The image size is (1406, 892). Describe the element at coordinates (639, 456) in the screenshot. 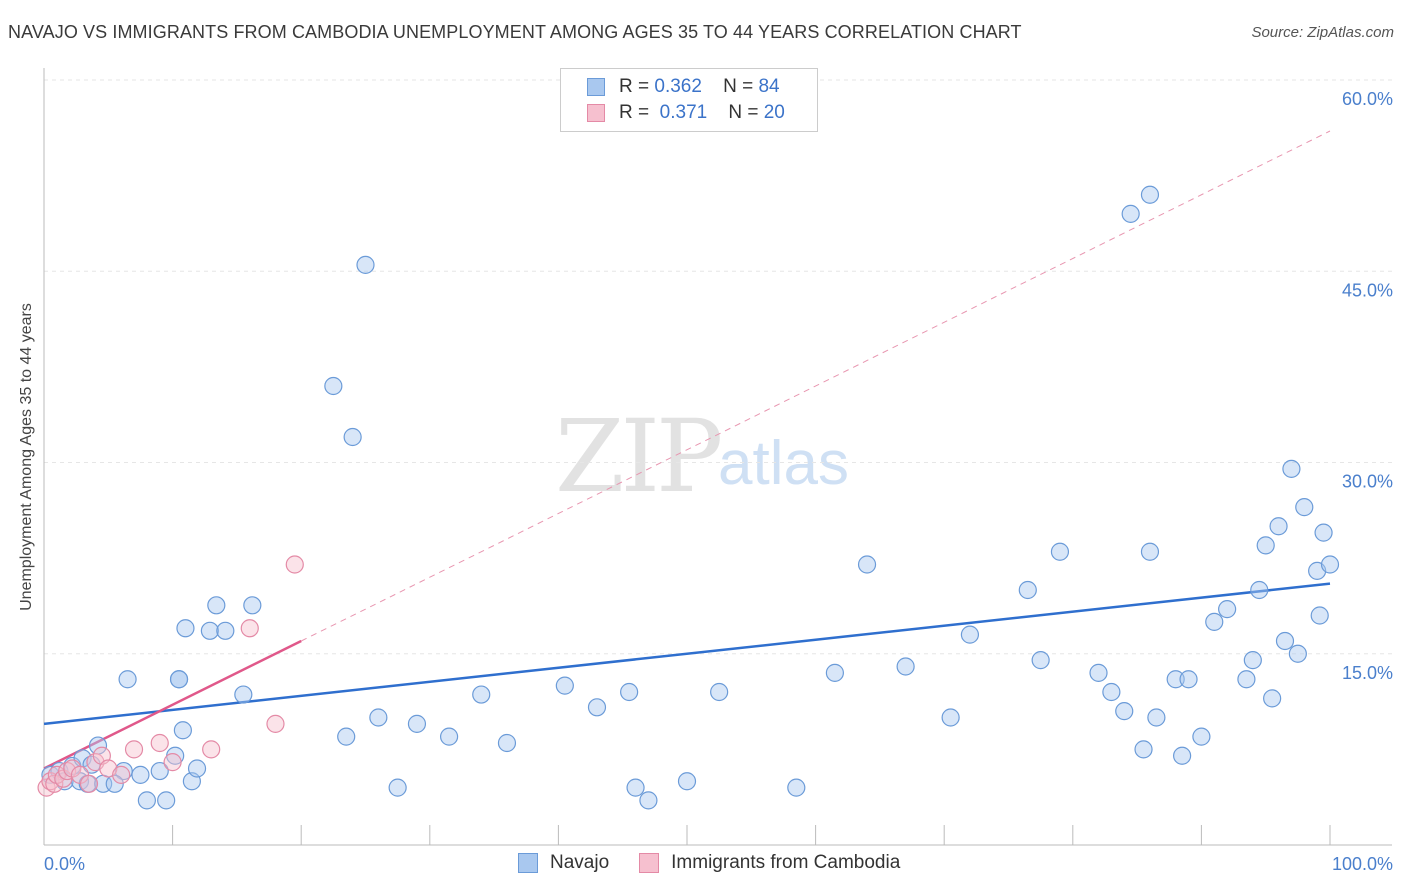

I see `watermark-zip: ZIP` at that location.